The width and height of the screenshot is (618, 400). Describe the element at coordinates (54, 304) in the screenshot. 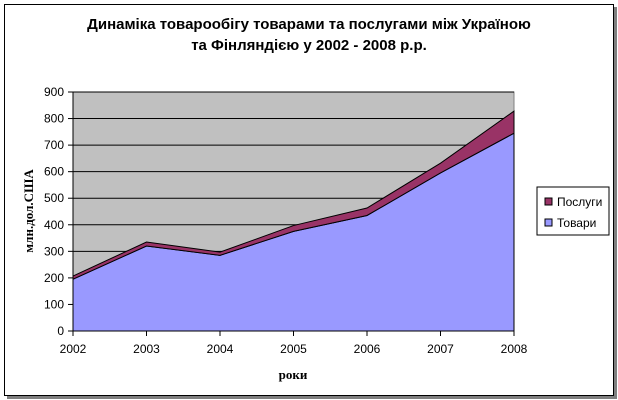

I see `y-tick-label-100: 100` at that location.